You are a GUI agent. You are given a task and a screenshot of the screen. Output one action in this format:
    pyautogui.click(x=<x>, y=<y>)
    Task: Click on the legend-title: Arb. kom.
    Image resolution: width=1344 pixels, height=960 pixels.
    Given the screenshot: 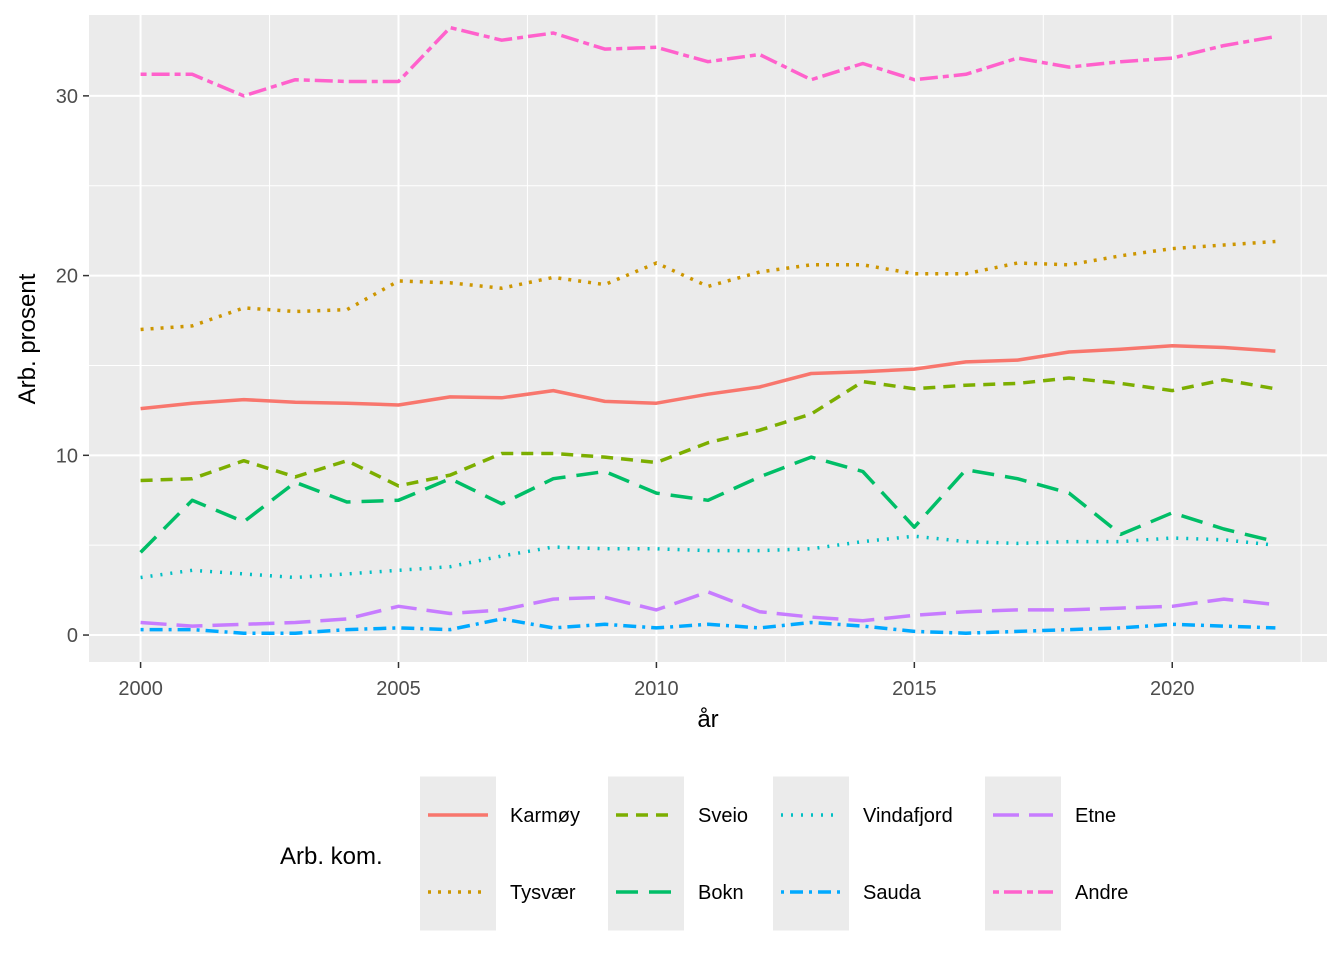 What is the action you would take?
    pyautogui.click(x=331, y=856)
    